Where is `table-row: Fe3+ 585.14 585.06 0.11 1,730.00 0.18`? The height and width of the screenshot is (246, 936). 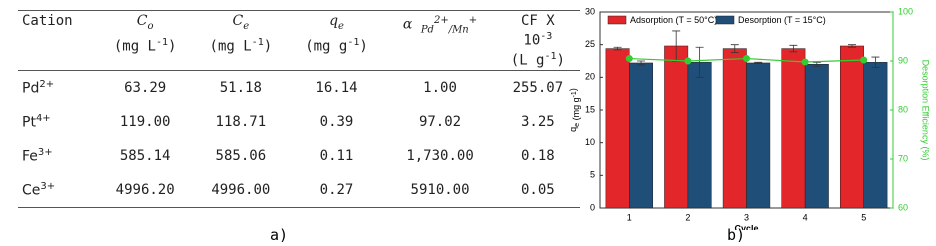
table-row: Fe3+ 585.14 585.06 0.11 1,730.00 0.18 is located at coordinates (299, 156).